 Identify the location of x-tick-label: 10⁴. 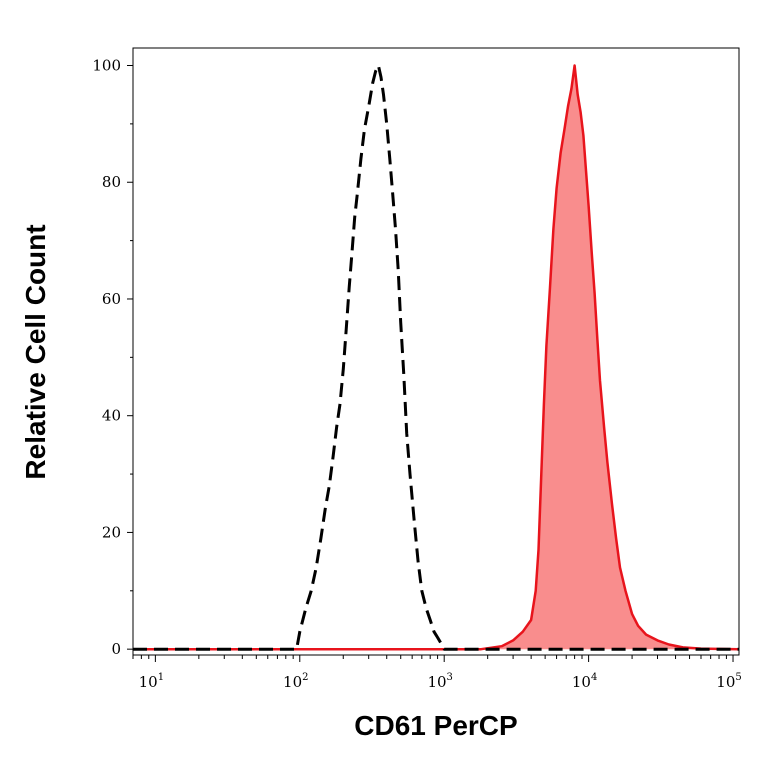
(584, 681).